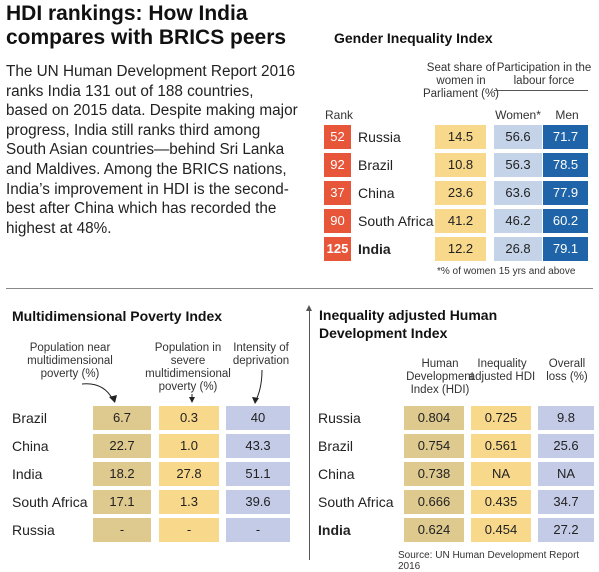 Image resolution: width=599 pixels, height=572 pixels. I want to click on mpi-country-label: China, so click(30, 446).